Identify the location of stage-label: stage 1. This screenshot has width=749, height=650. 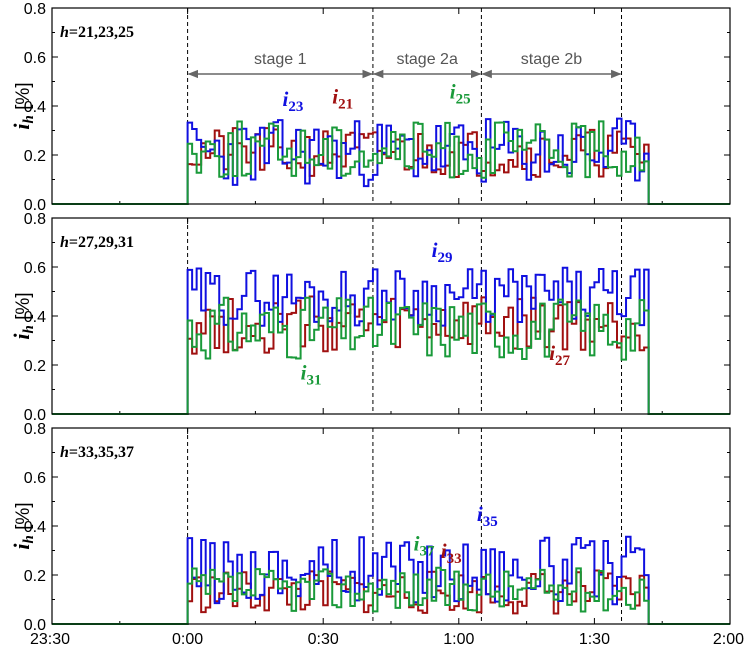
(280, 59).